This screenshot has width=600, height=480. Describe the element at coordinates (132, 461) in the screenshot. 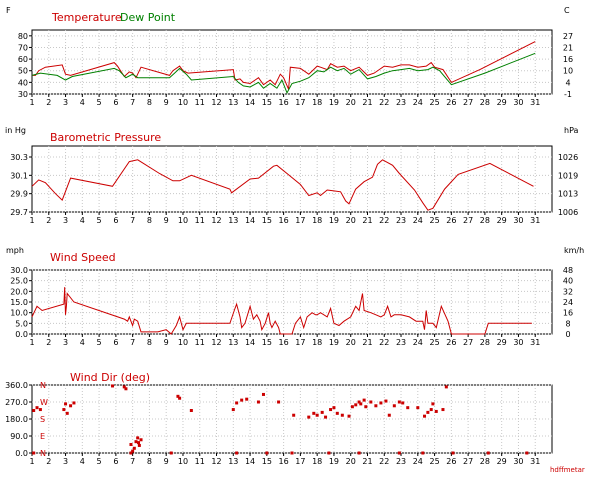

I see `wind-direction-x-tick-label: 7` at that location.